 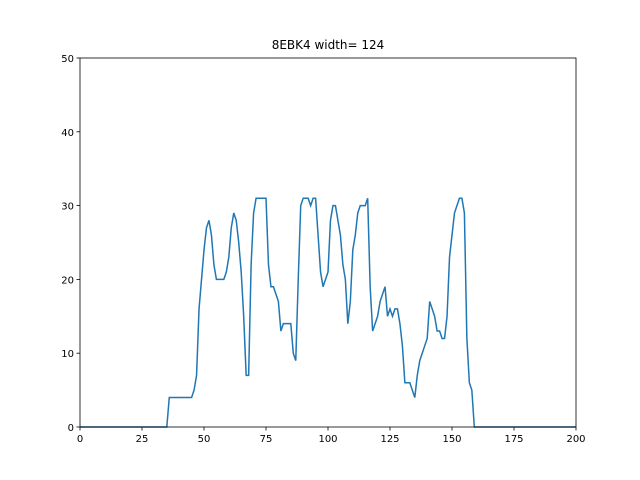 I want to click on x-tick-label: 200, so click(x=575, y=439).